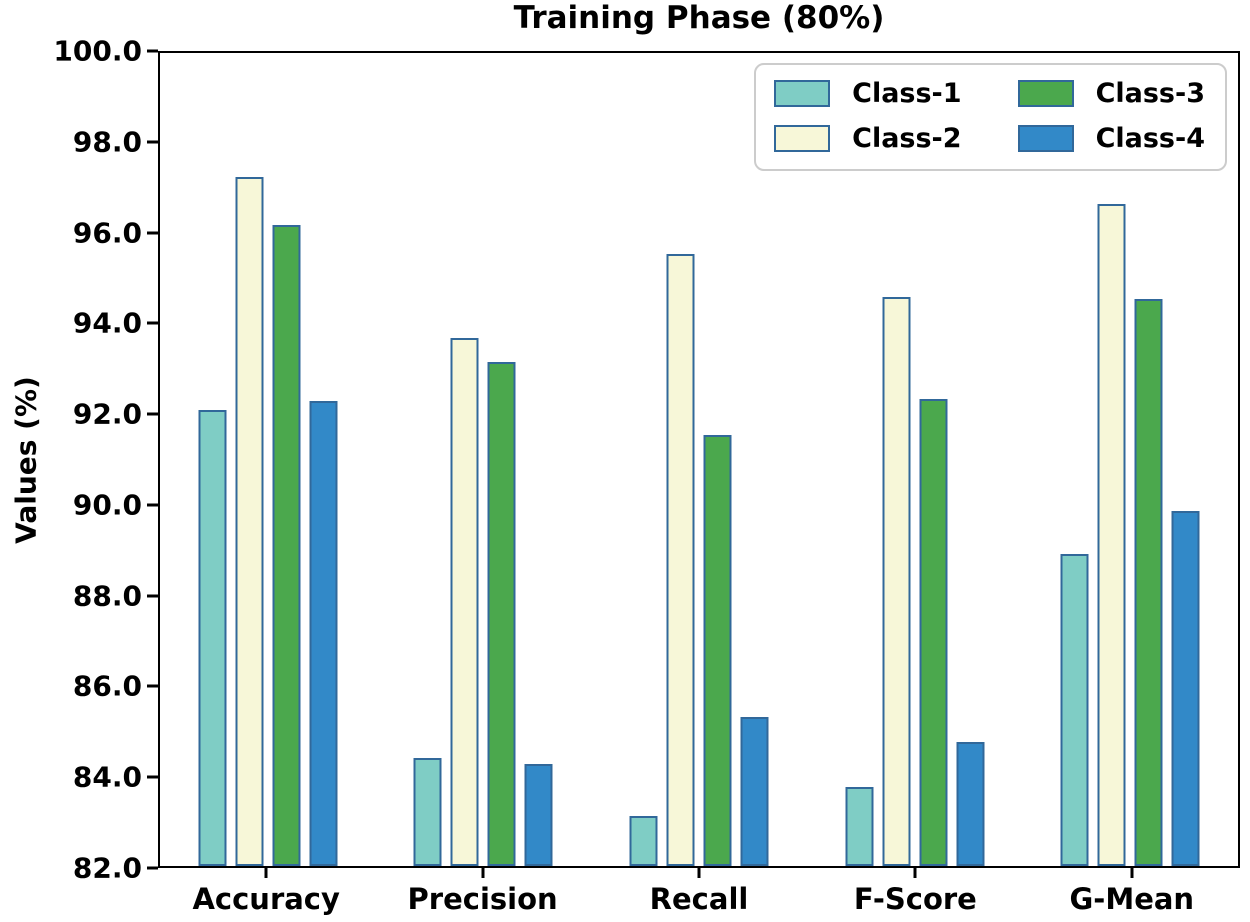 This screenshot has height=922, width=1250. What do you see at coordinates (933, 632) in the screenshot?
I see `bar-class-3-f-score` at bounding box center [933, 632].